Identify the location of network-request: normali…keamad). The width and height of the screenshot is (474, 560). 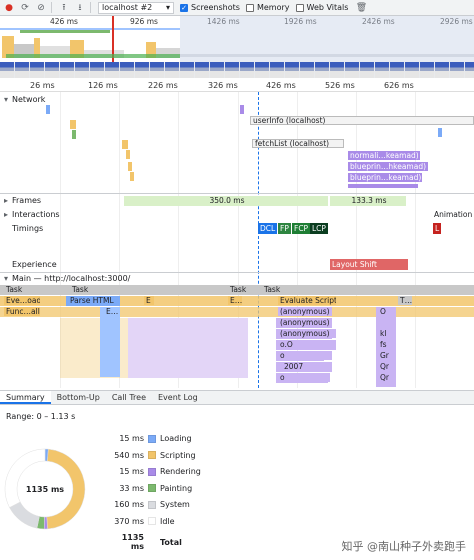
(384, 155).